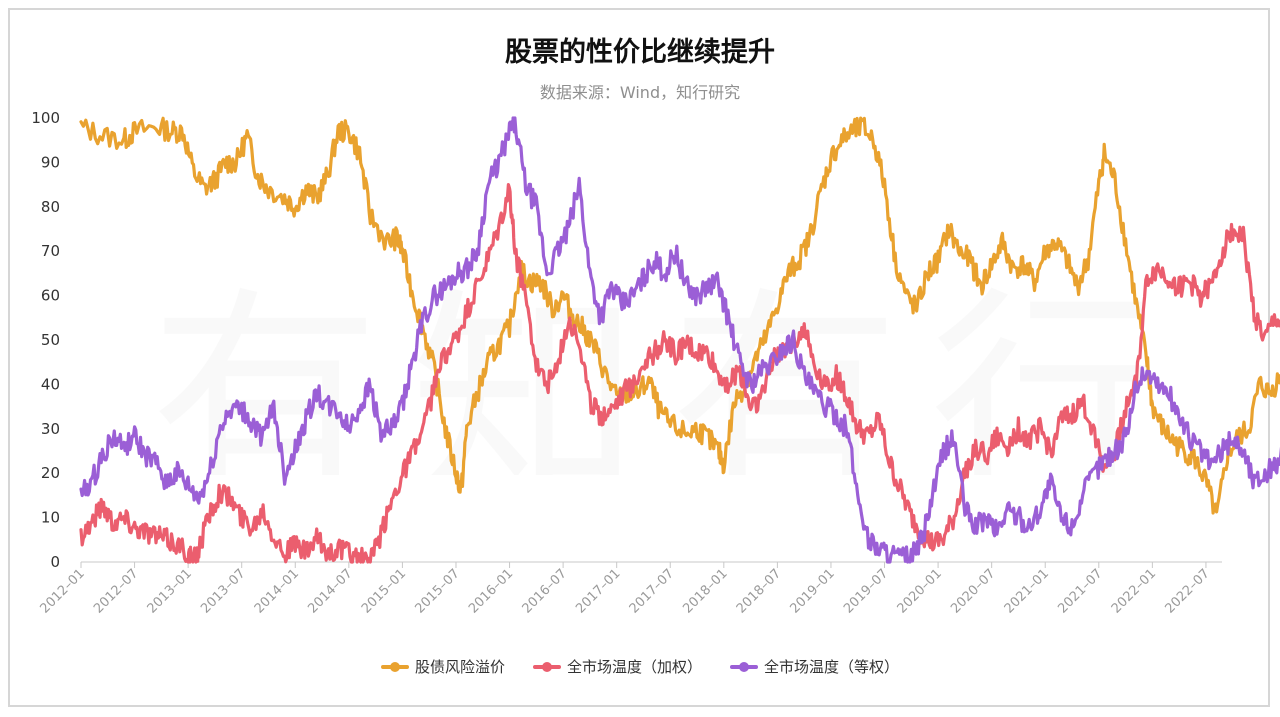 This screenshot has height=717, width=1280. What do you see at coordinates (459, 667) in the screenshot?
I see `legend-label: 股债风险溢价` at bounding box center [459, 667].